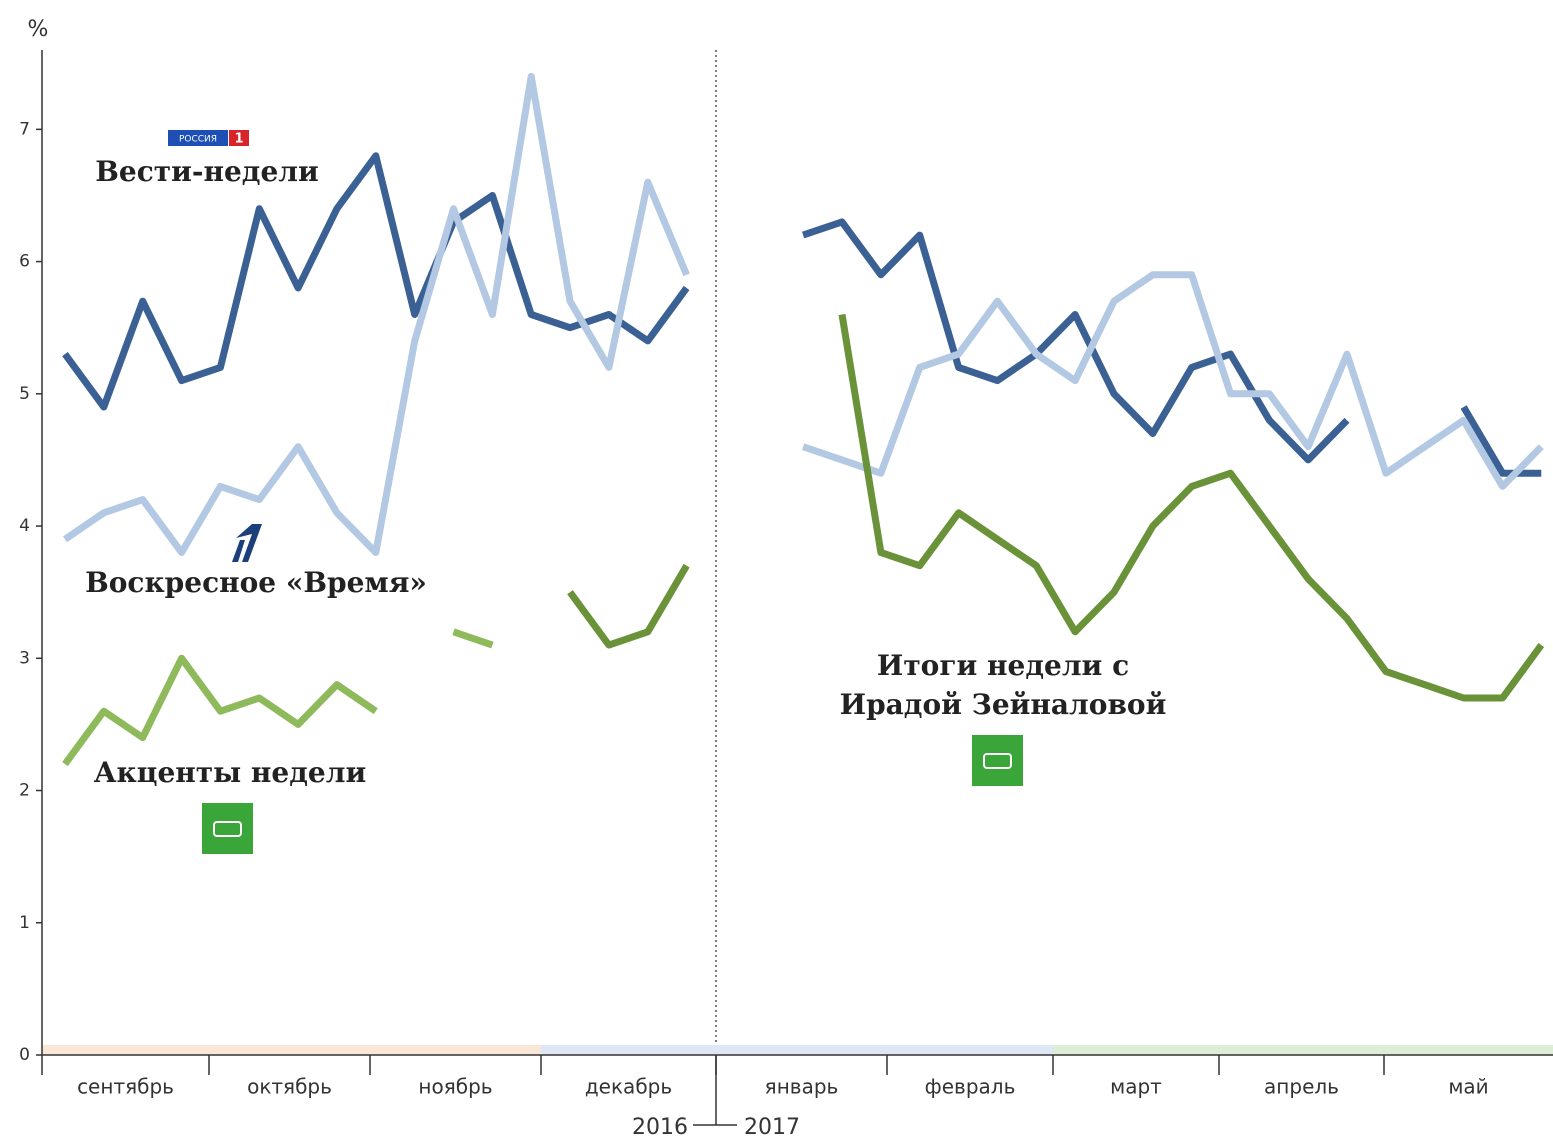 Image resolution: width=1553 pixels, height=1142 pixels. Describe the element at coordinates (1003, 685) in the screenshot. I see `series-label: Итоги недели с Ирадой Зейналовой` at that location.